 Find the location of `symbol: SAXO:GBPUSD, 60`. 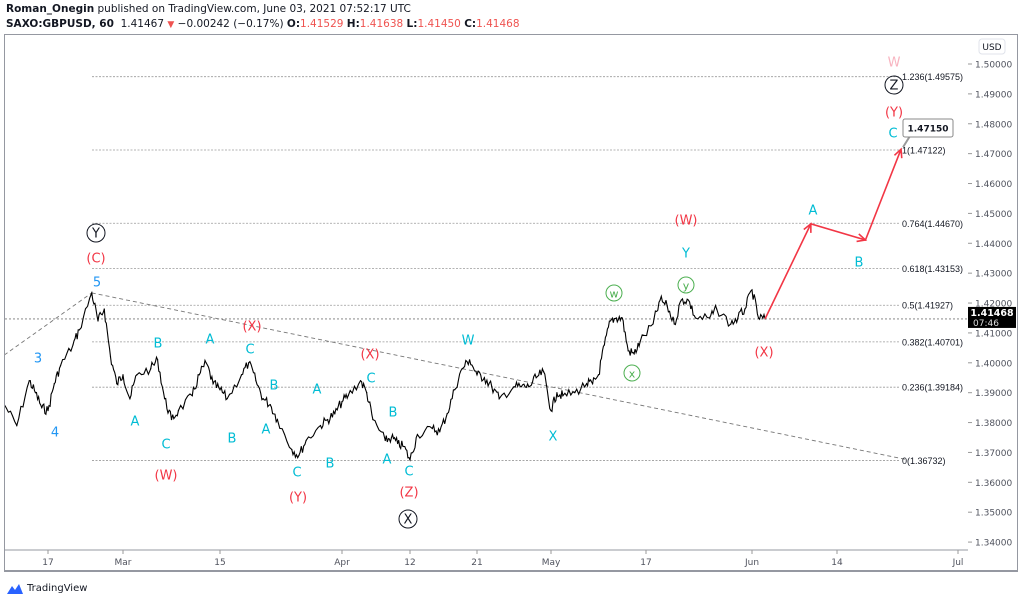

symbol: SAXO:GBPUSD, 60 is located at coordinates (60, 24).